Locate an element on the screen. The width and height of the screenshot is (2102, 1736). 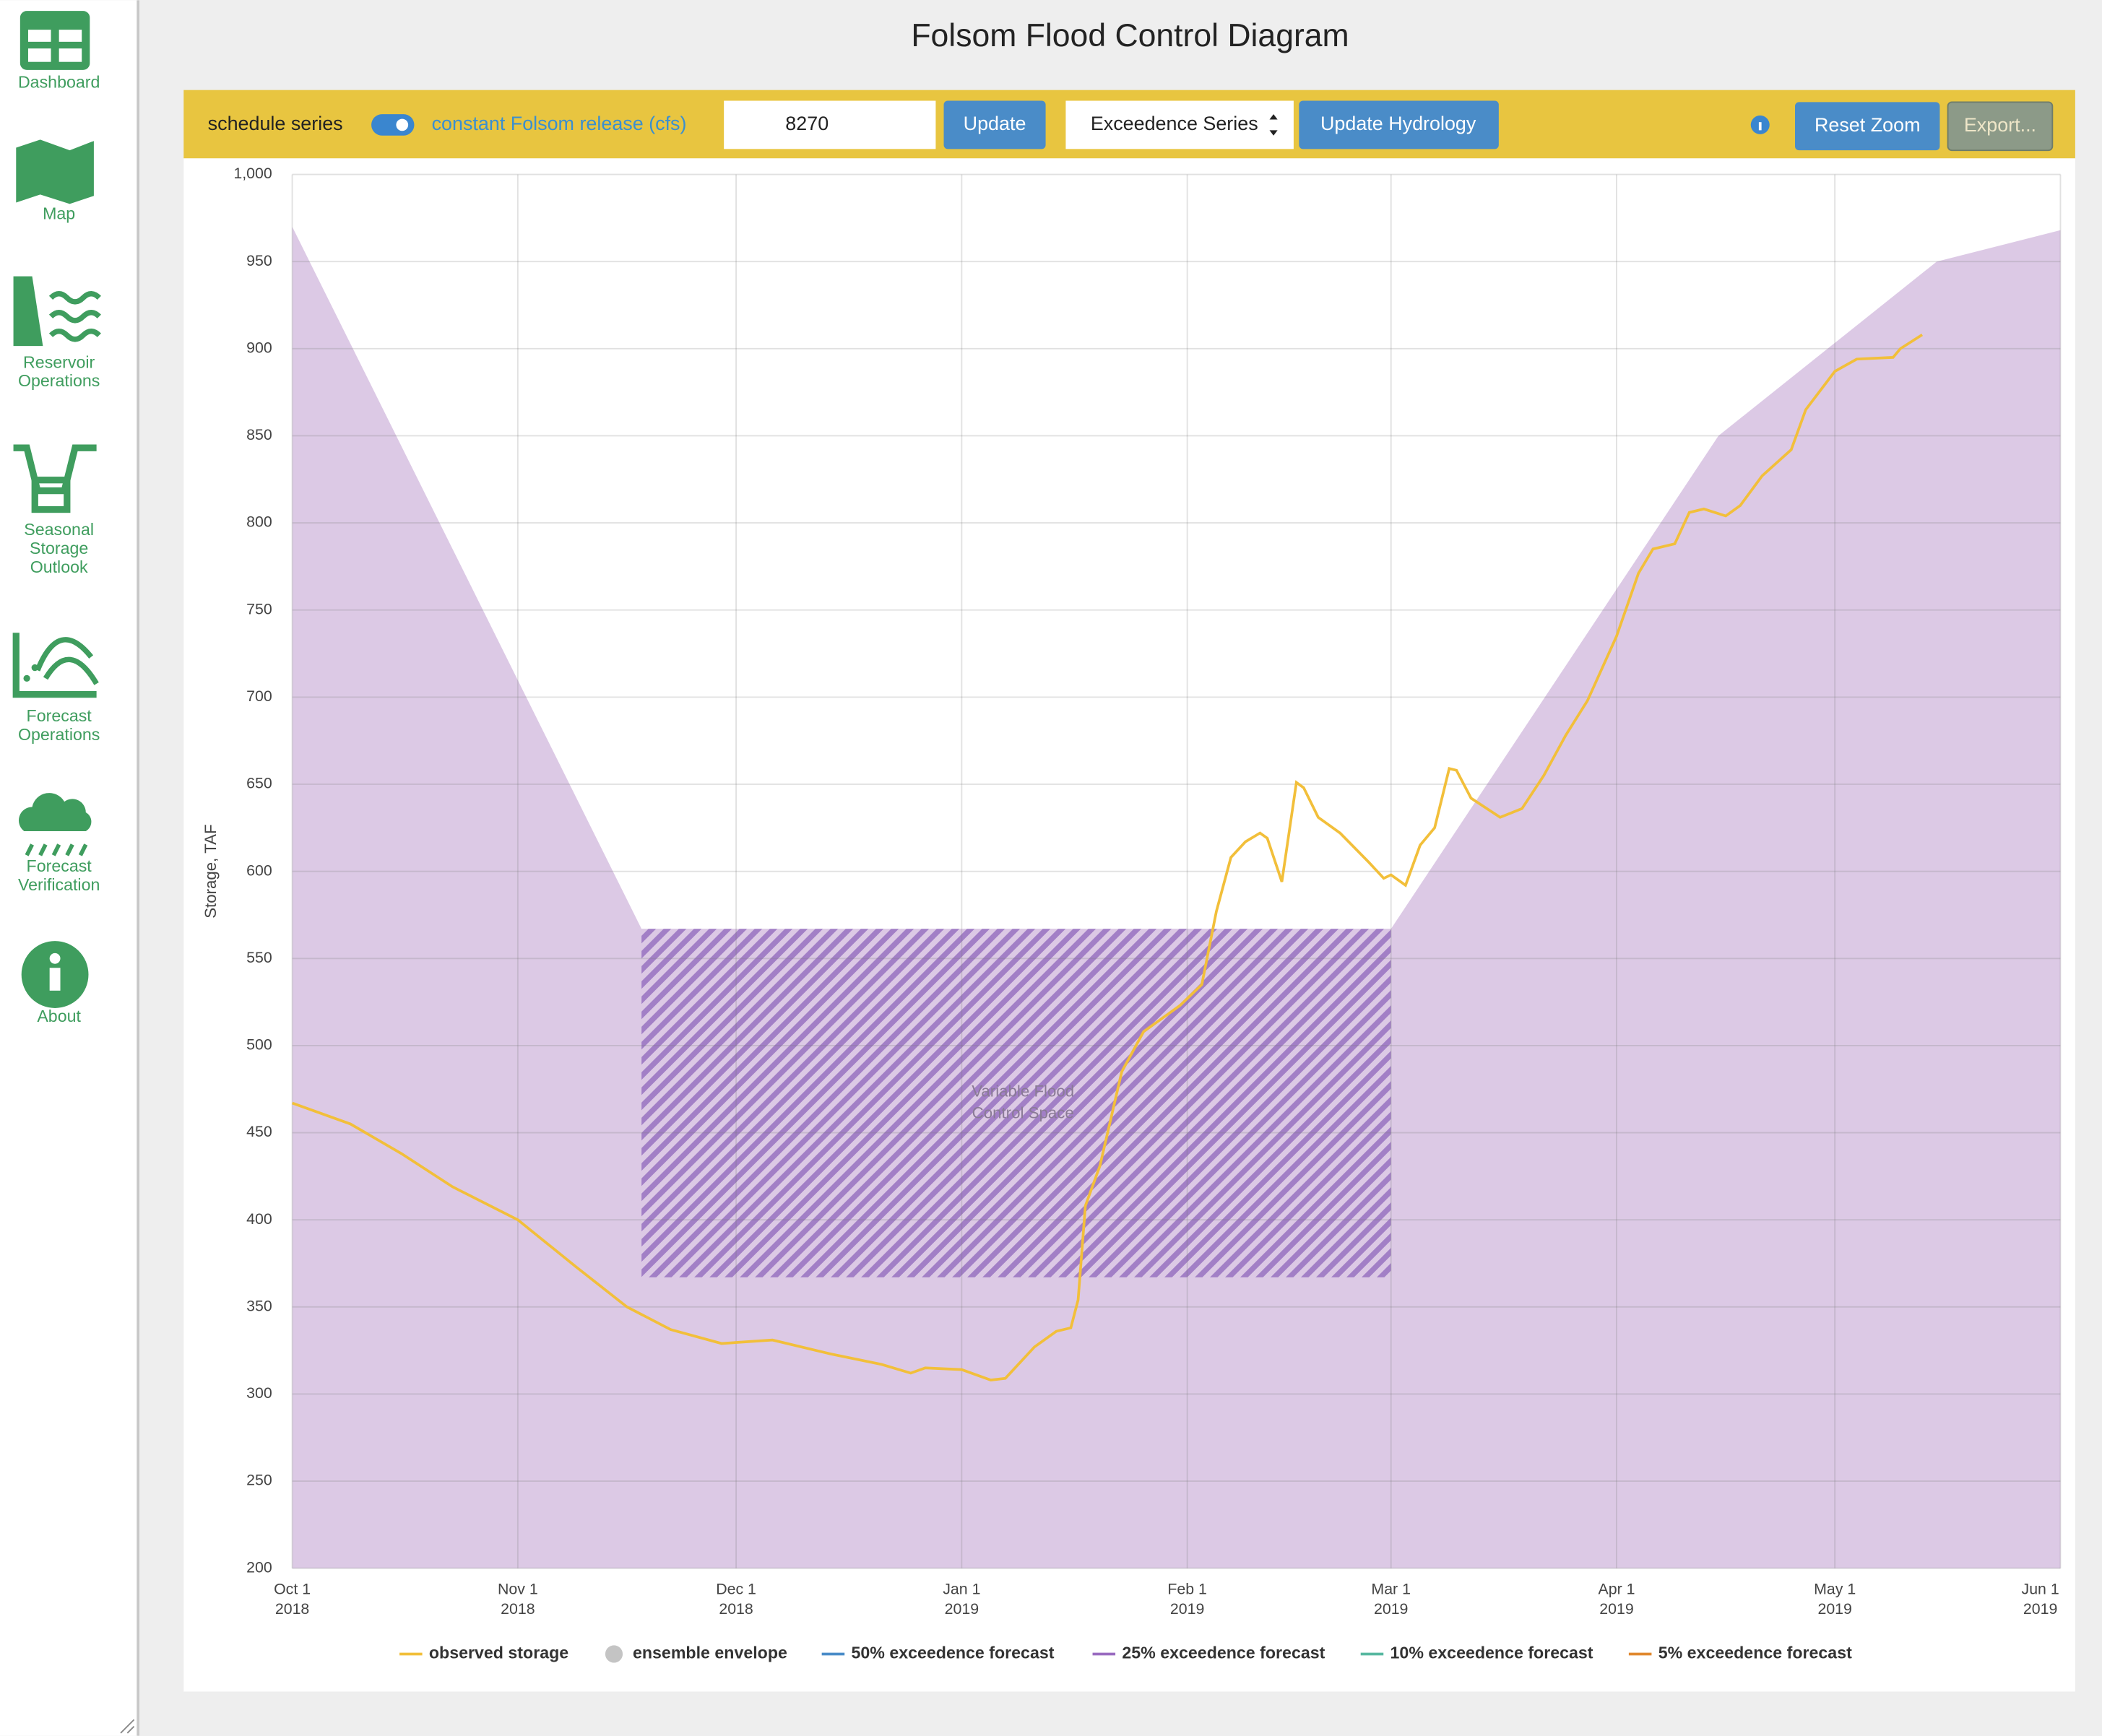
x-tick-label: Jun 1 2019 is located at coordinates (2041, 1599).